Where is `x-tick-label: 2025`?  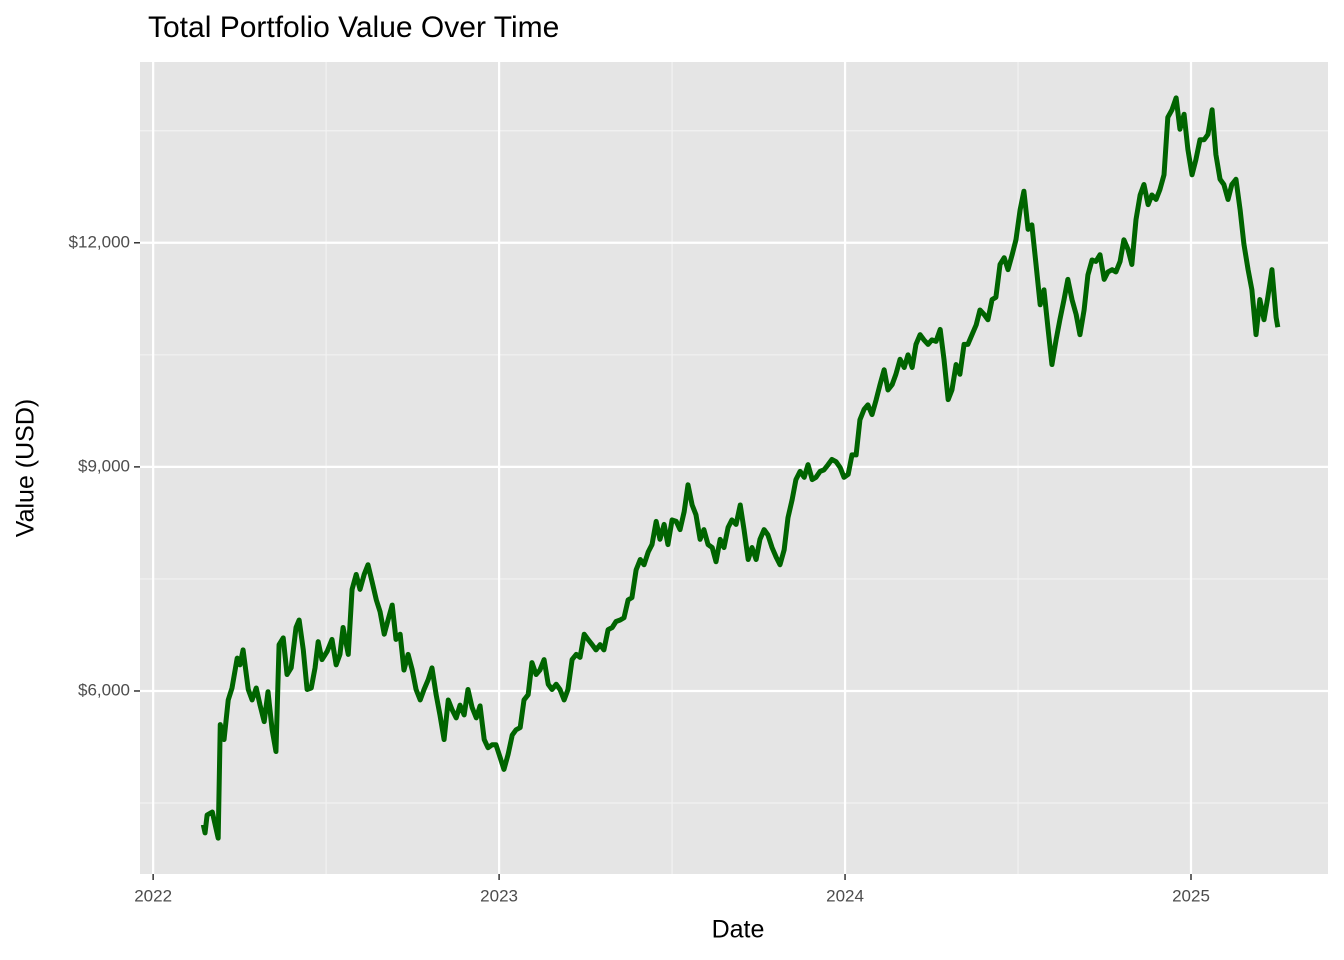
x-tick-label: 2025 is located at coordinates (1191, 895).